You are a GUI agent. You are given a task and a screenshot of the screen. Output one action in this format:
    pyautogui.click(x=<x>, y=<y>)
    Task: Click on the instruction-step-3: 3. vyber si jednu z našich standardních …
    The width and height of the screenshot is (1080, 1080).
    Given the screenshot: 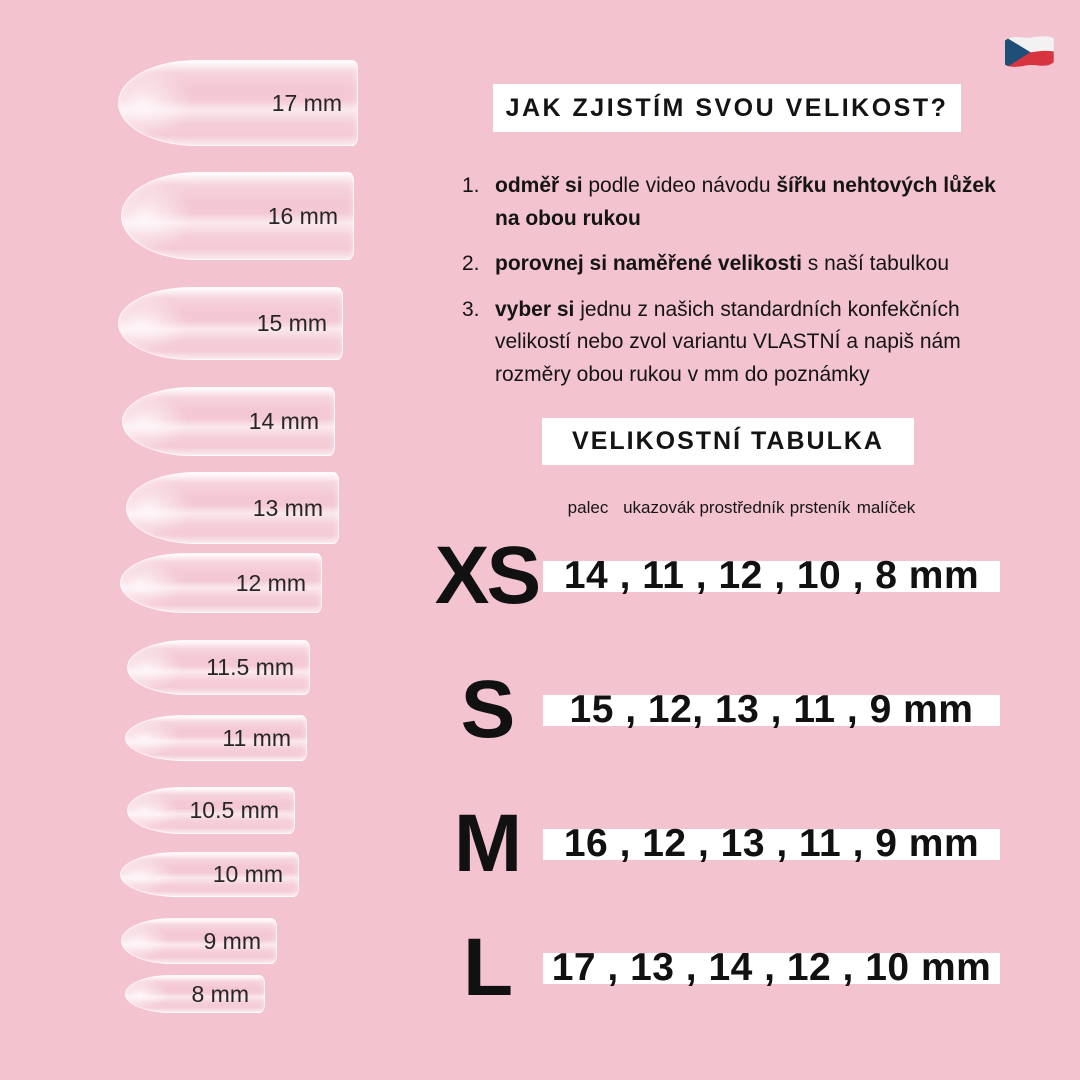 What is the action you would take?
    pyautogui.click(x=740, y=343)
    